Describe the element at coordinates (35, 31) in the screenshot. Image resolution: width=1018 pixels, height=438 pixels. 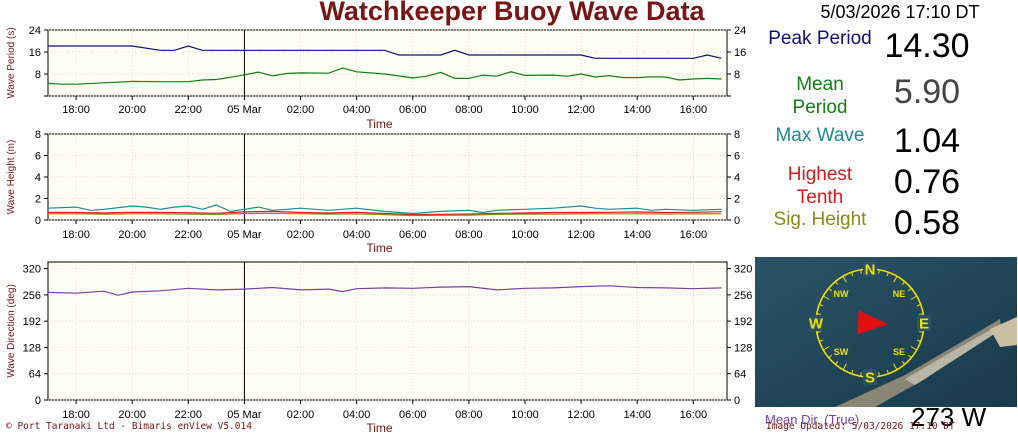
I see `y-tick-label-left: 24` at that location.